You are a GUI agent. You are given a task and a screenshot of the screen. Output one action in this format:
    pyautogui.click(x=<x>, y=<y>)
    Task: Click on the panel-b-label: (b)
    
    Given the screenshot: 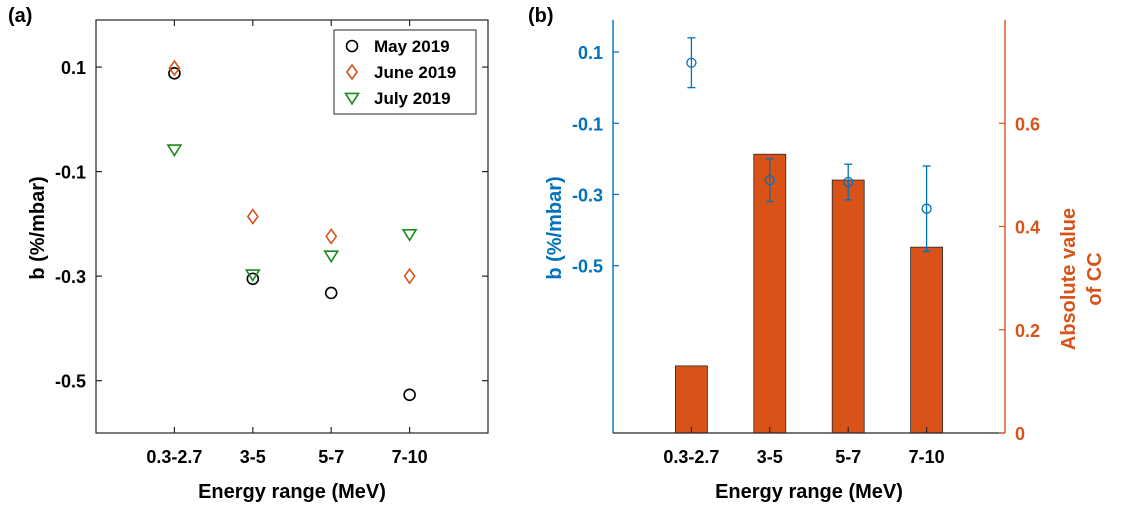 What is the action you would take?
    pyautogui.click(x=541, y=16)
    